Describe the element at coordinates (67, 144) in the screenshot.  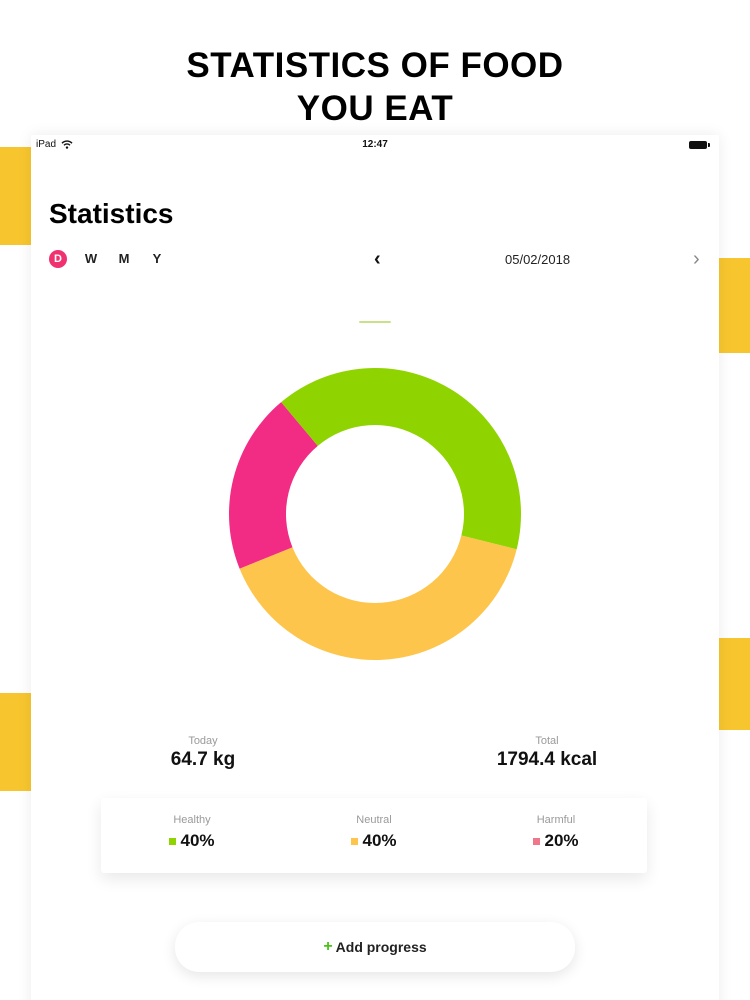
I see `wifi-icon` at that location.